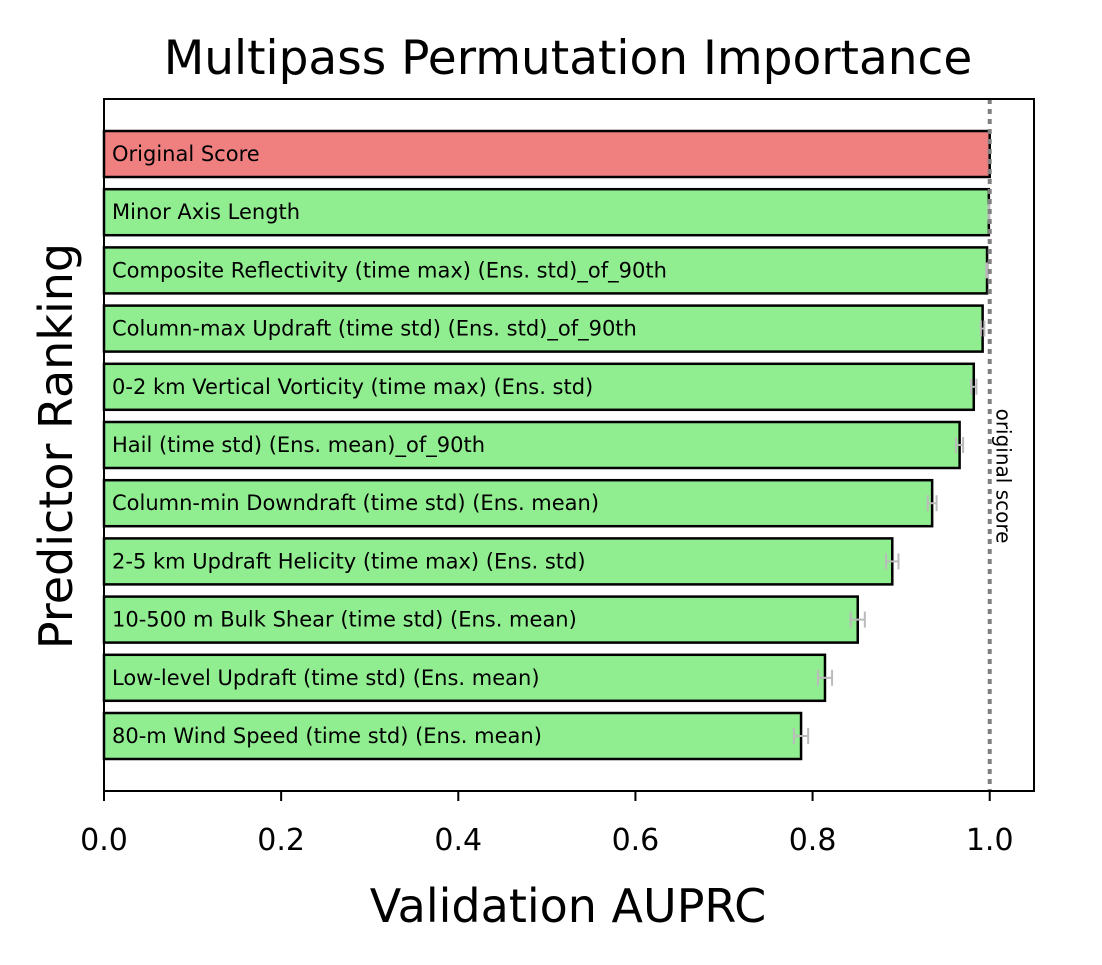 This screenshot has width=1102, height=965. Describe the element at coordinates (104, 840) in the screenshot. I see `x-tick-label: 0.0` at that location.